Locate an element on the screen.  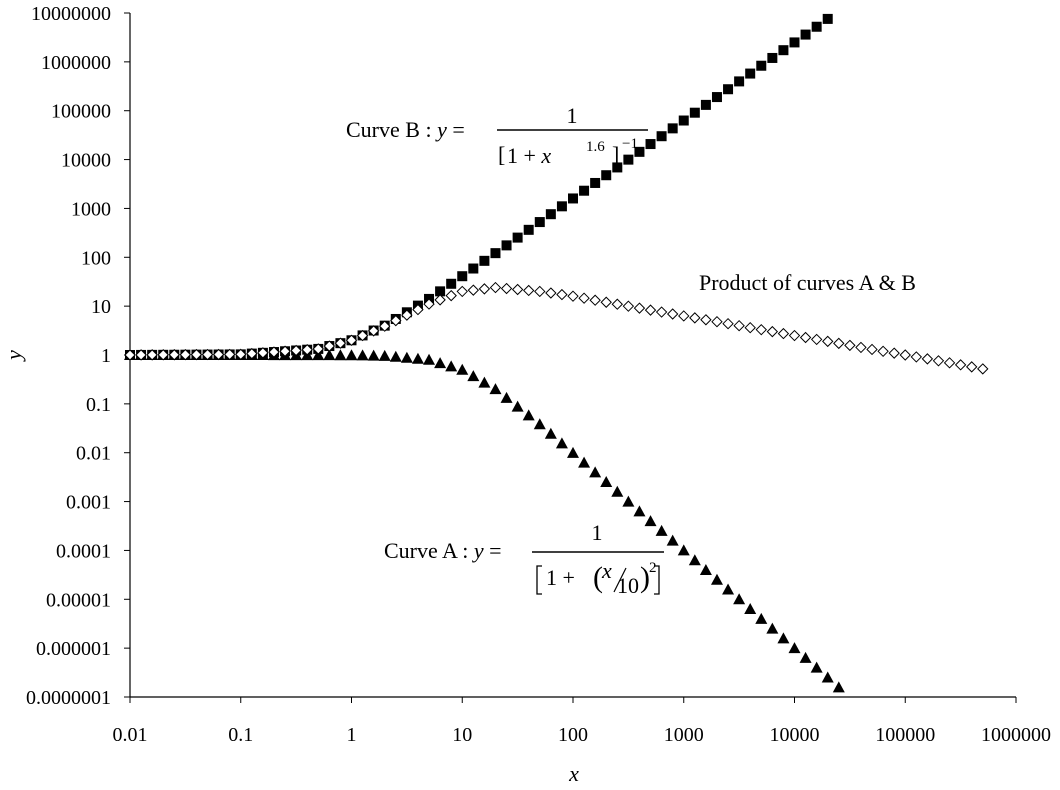
curve-a-den-base: 1 + is located at coordinates (560, 577).